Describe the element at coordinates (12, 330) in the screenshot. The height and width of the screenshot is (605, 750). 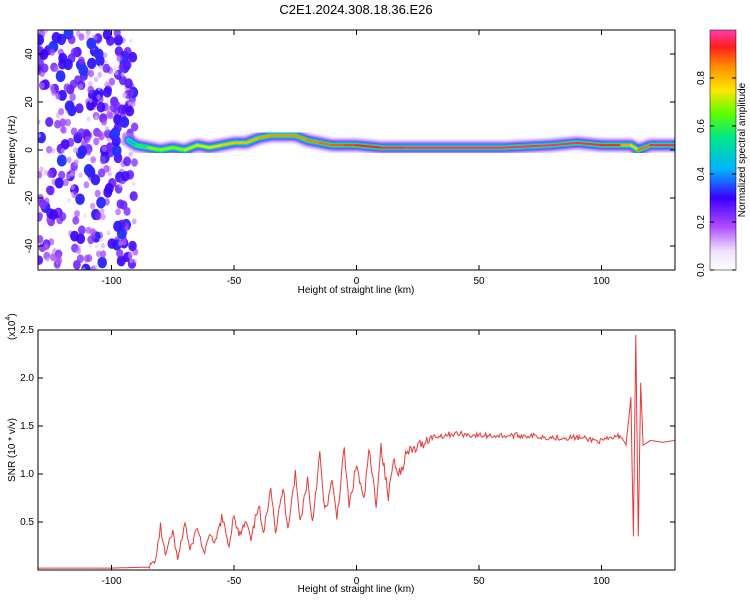
I see `snr-y-multiplier-base: (x10` at that location.